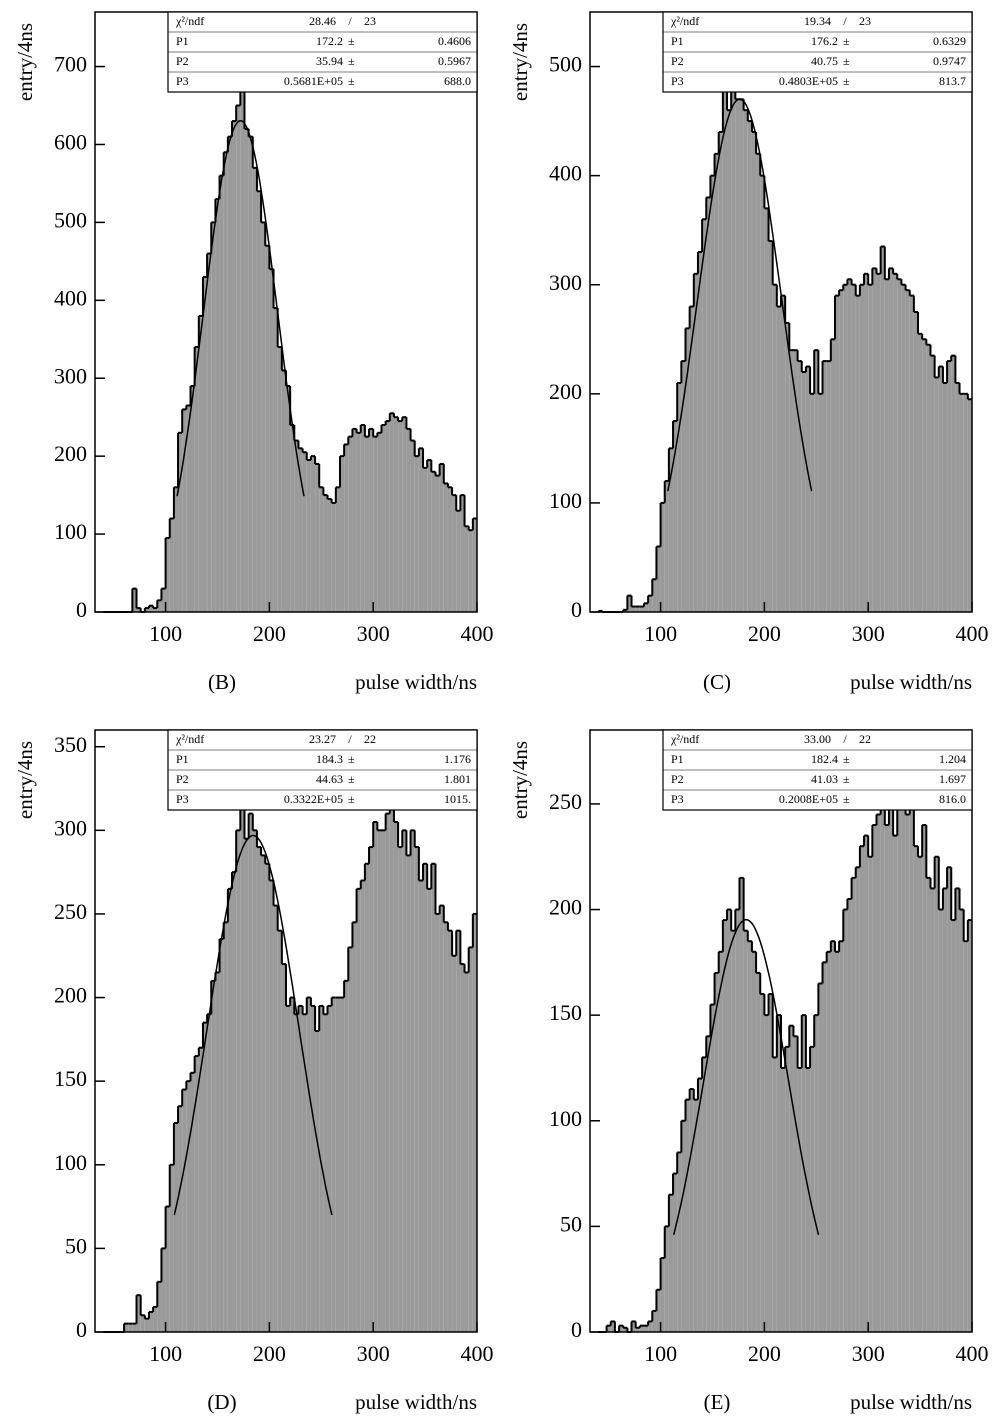 The image size is (997, 1422). I want to click on stats-value: 28.46, so click(322, 21).